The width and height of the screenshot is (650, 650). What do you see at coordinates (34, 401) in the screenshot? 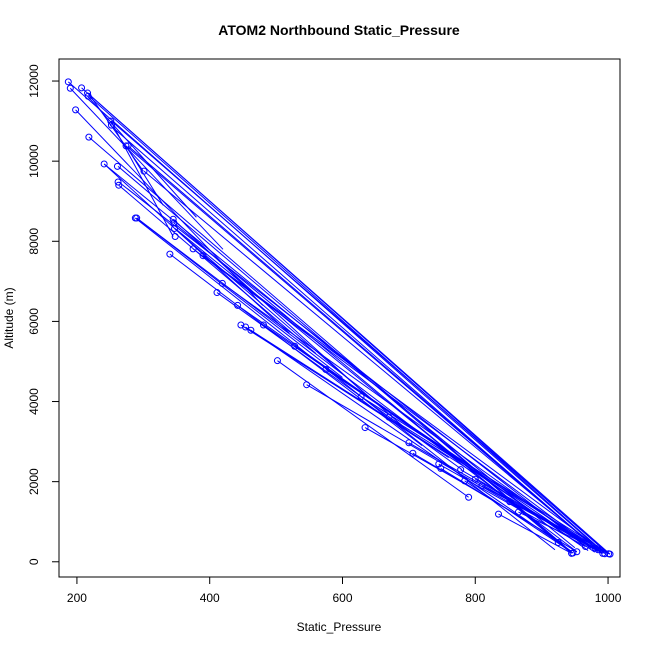
I see `y-tick-label: 4000` at bounding box center [34, 401].